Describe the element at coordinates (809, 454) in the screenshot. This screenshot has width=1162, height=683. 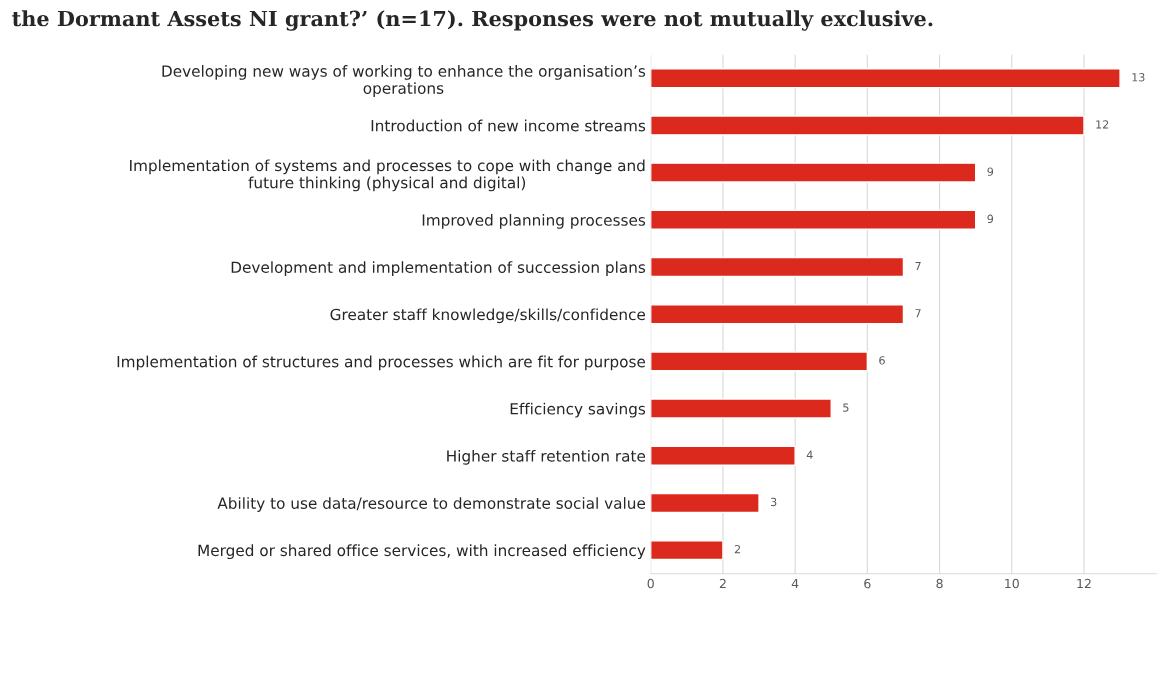
I see `data-label: 4` at that location.